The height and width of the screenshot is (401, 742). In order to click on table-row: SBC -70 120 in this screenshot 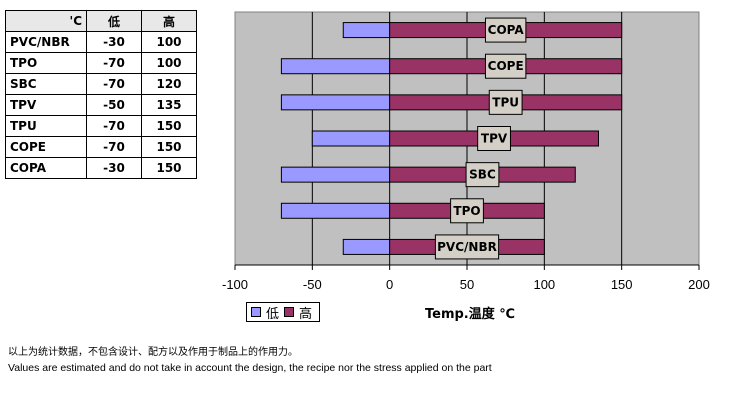, I will do `click(101, 84)`.